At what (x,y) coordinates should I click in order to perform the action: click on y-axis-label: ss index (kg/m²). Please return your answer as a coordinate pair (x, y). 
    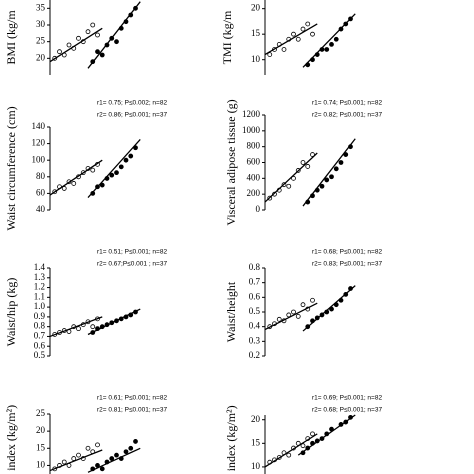
    Looking at the image, I should click on (231, 439).